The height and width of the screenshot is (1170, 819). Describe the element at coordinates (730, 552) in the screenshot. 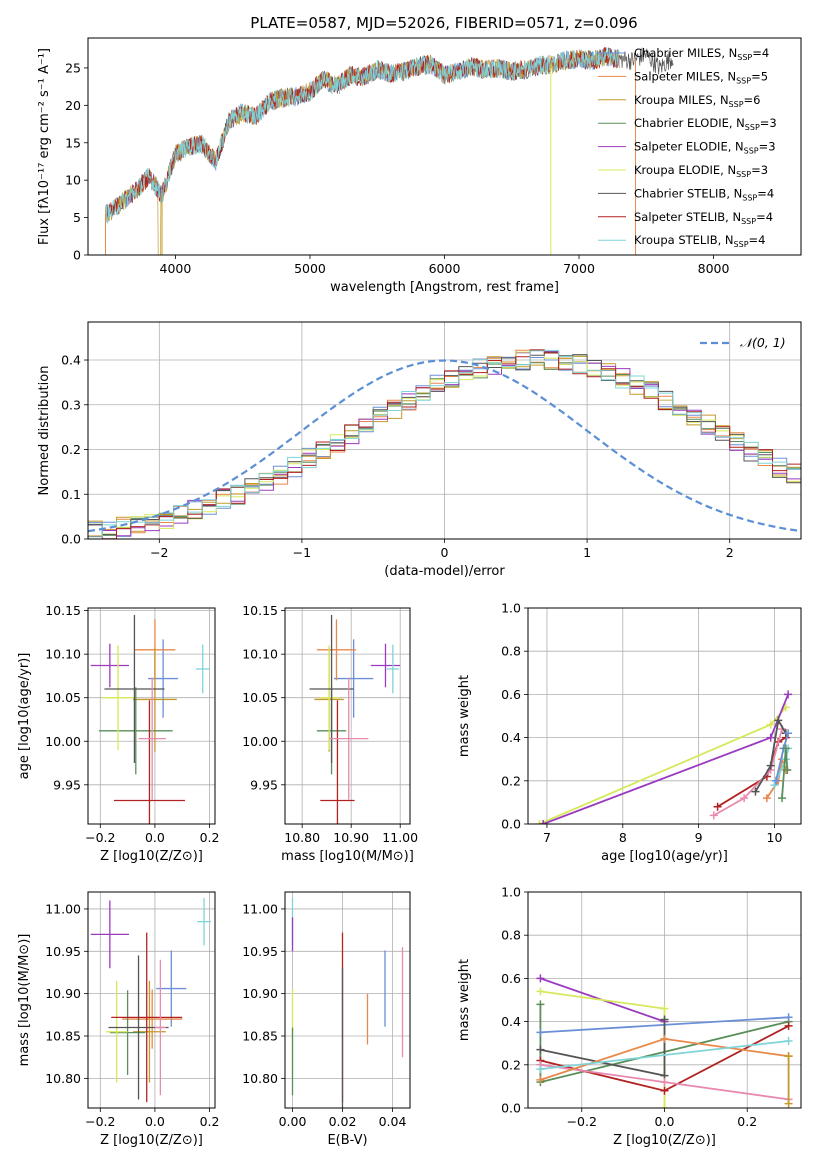

I see `x-tick-label: 2` at that location.